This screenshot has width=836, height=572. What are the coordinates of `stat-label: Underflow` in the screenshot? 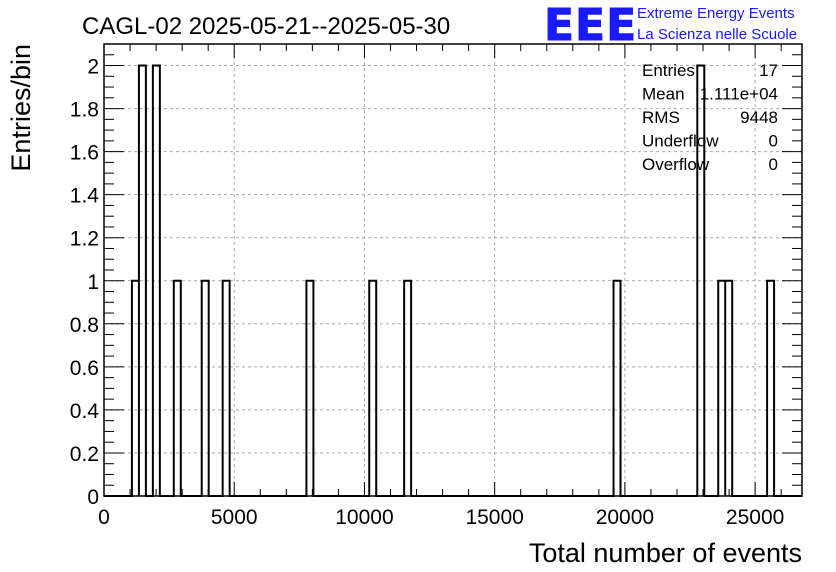 It's located at (680, 141).